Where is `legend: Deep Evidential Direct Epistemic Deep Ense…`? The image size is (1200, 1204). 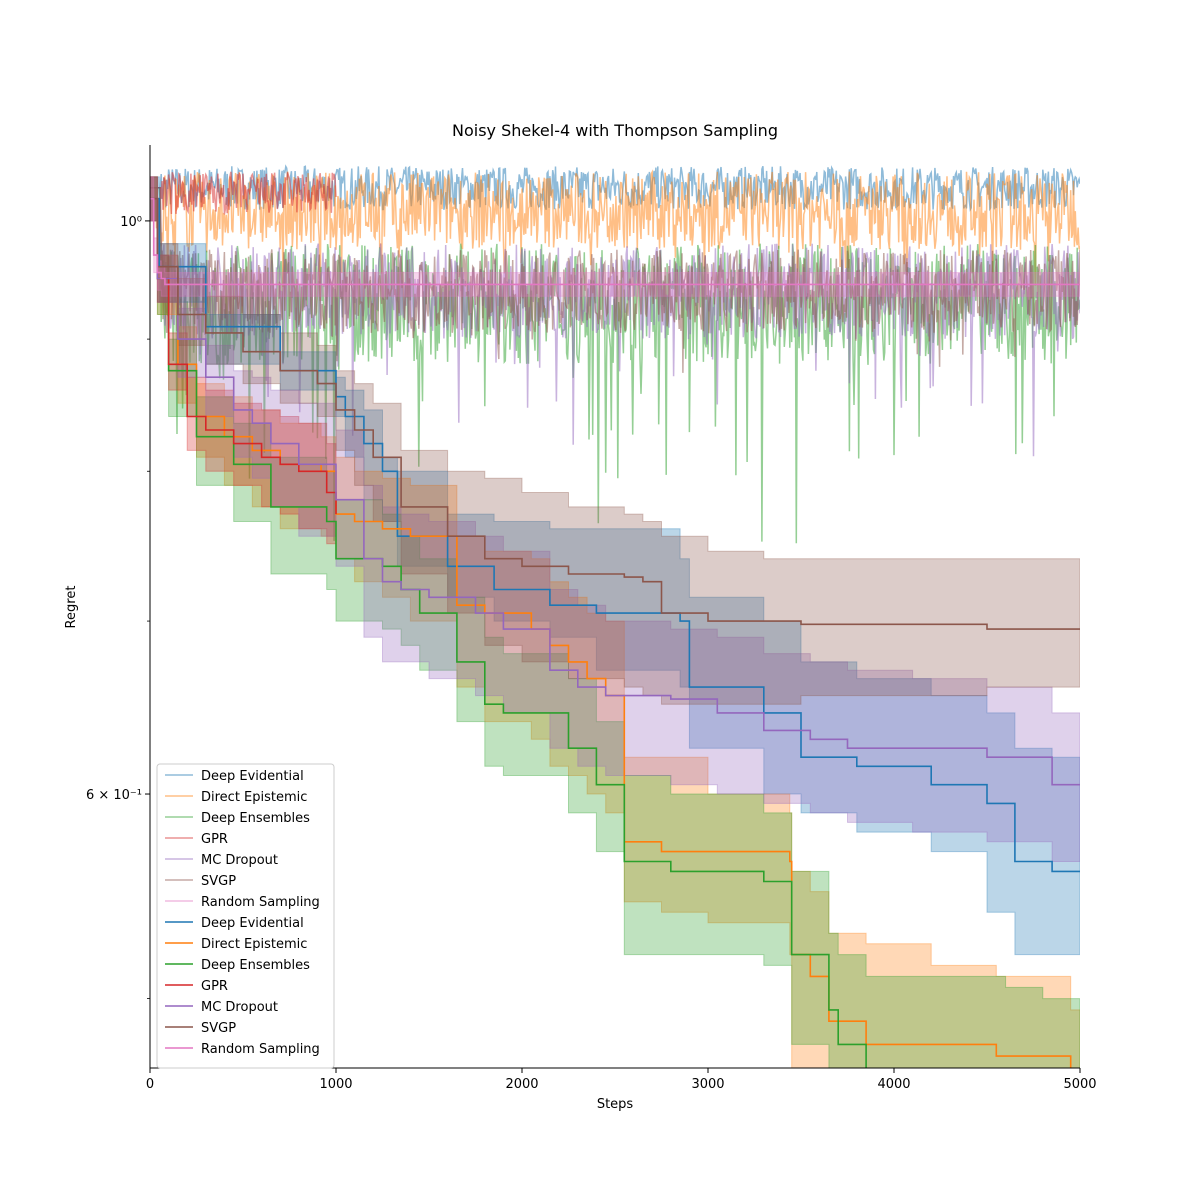
legend: Deep Evidential Direct Epistemic Deep Ense… is located at coordinates (245, 916).